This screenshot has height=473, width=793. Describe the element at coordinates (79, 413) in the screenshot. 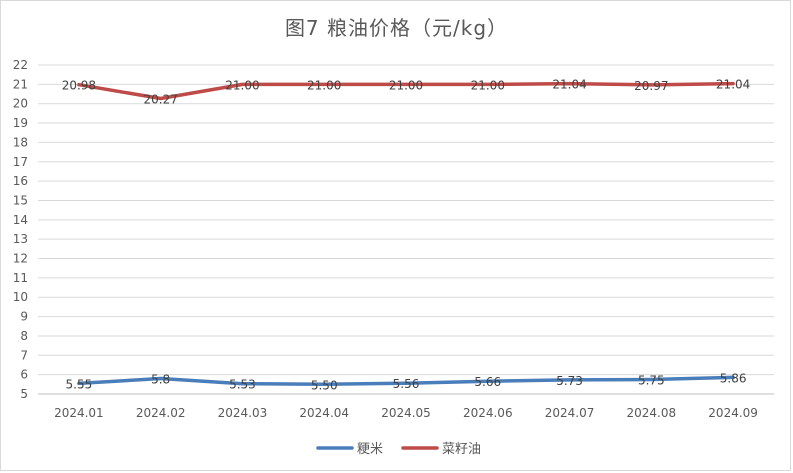

I see `x-tick-label: 2024.01` at that location.